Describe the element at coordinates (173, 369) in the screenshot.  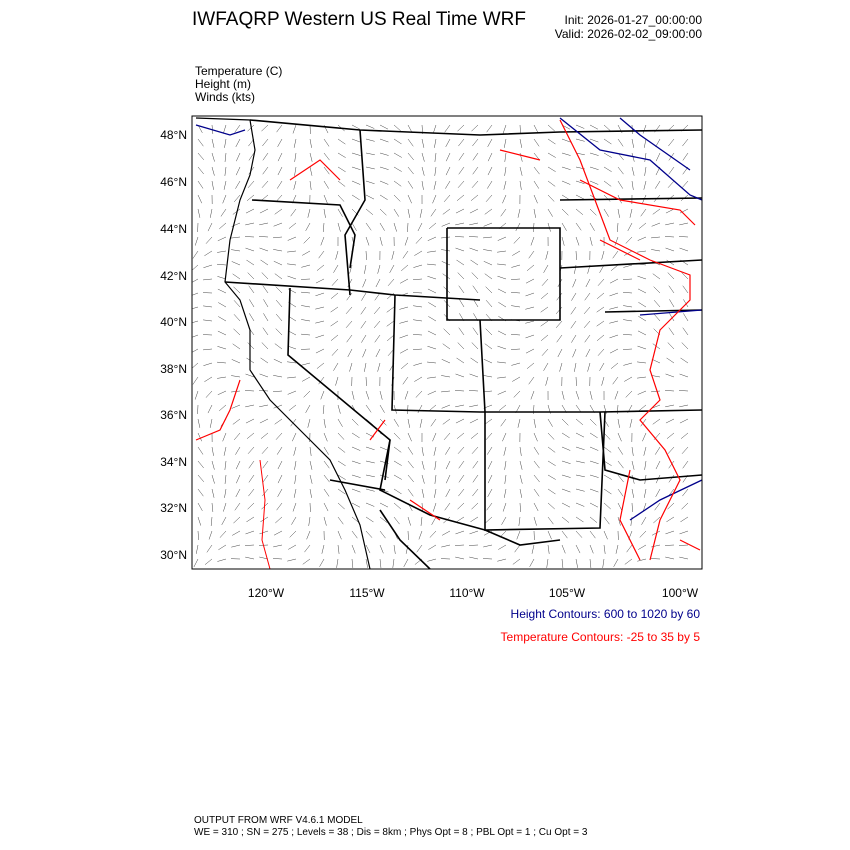
I see `lat-label: 38°N` at that location.